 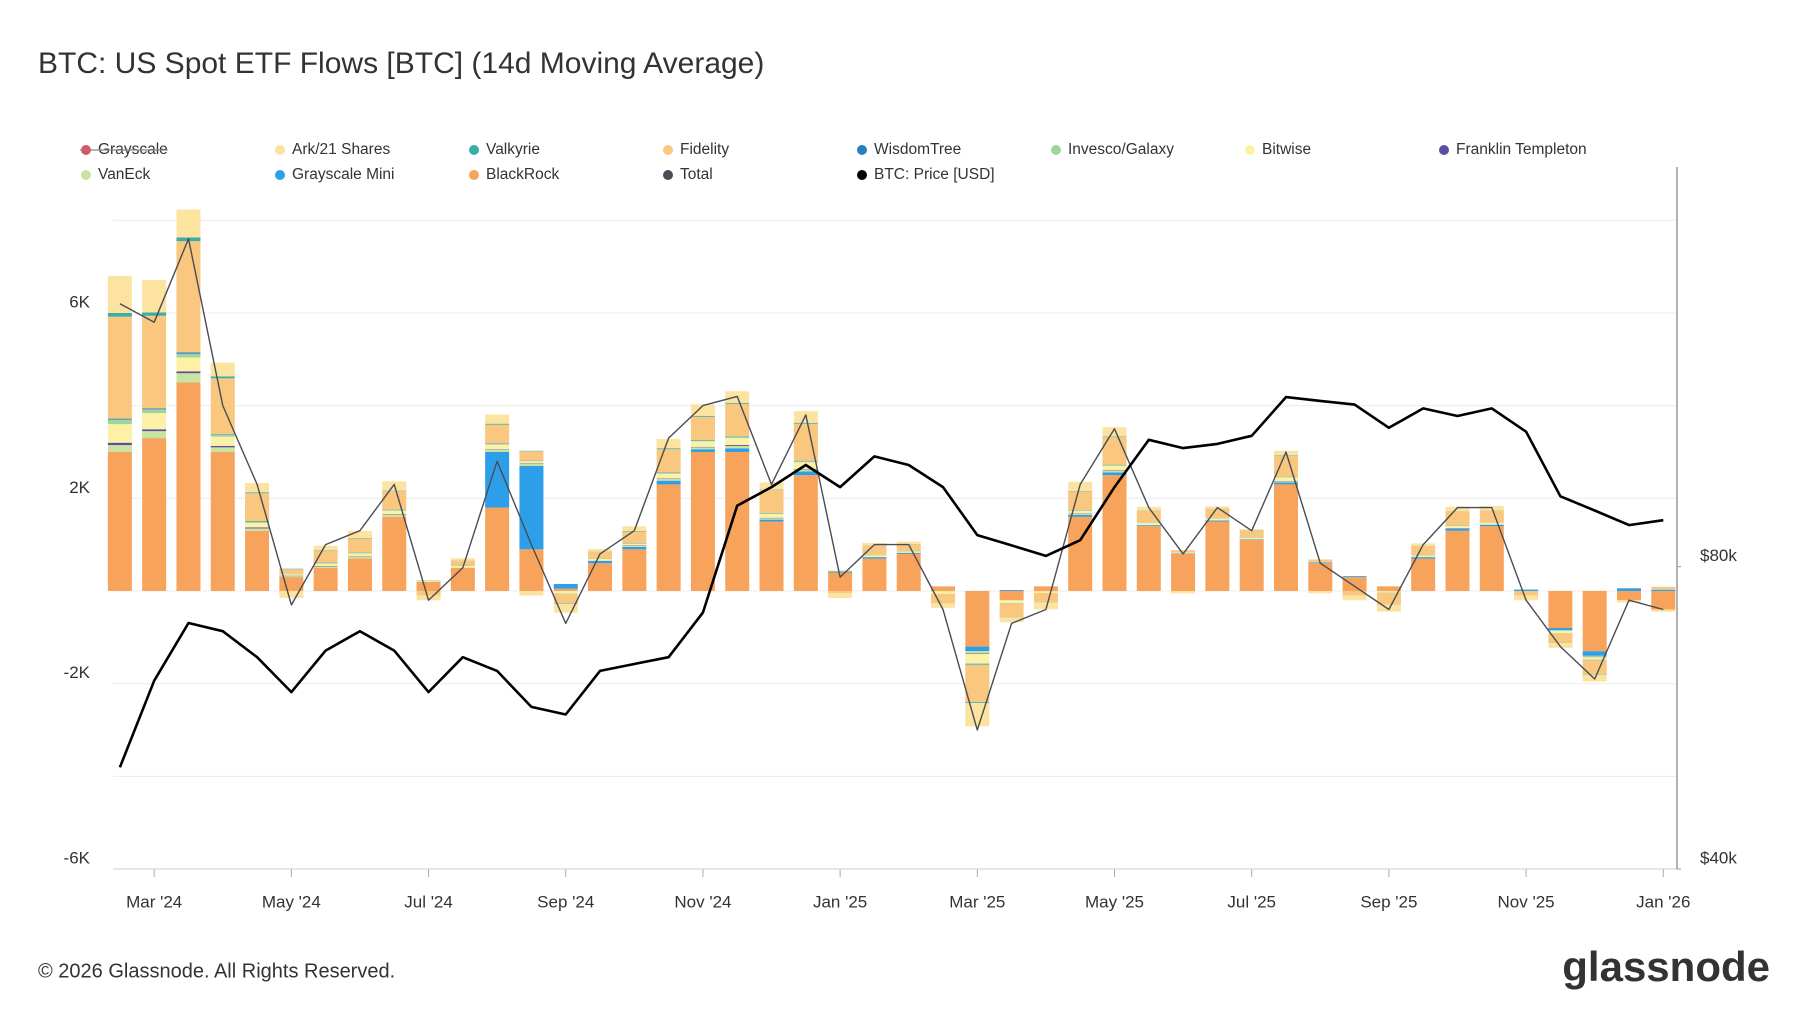 What do you see at coordinates (124, 174) in the screenshot?
I see `legend-label: VanEck` at bounding box center [124, 174].